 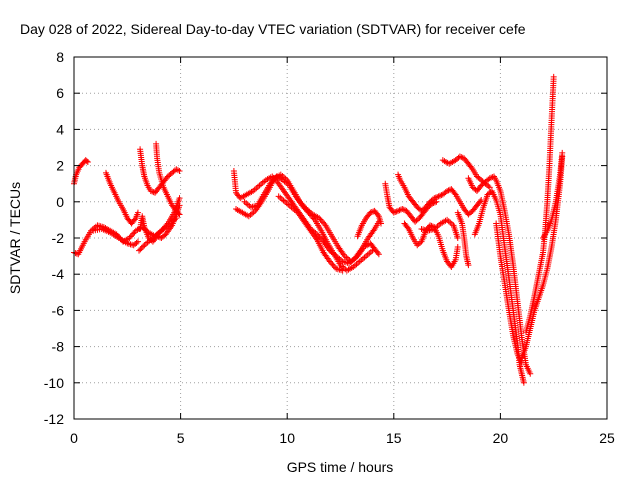 What do you see at coordinates (54, 383) in the screenshot?
I see `y-tick-label: -10` at bounding box center [54, 383].